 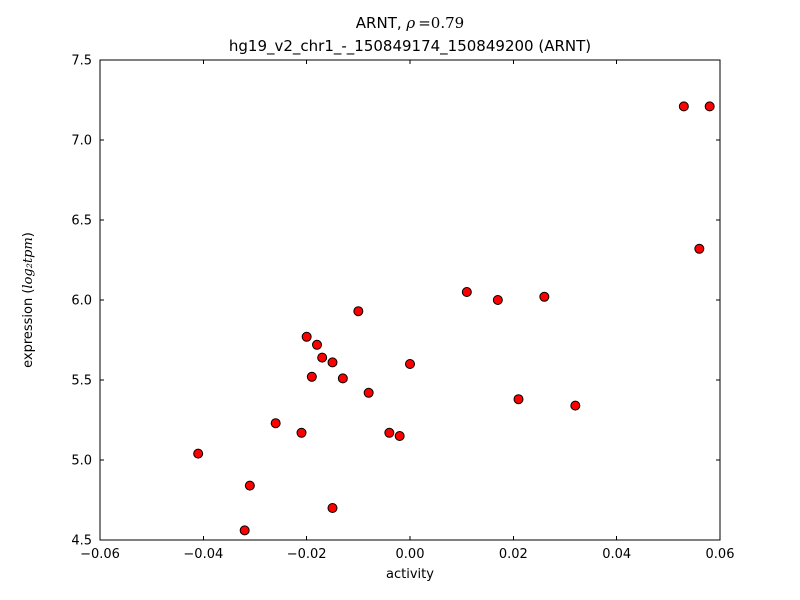 What do you see at coordinates (81, 461) in the screenshot?
I see `y-tick-label: 5.0` at bounding box center [81, 461].